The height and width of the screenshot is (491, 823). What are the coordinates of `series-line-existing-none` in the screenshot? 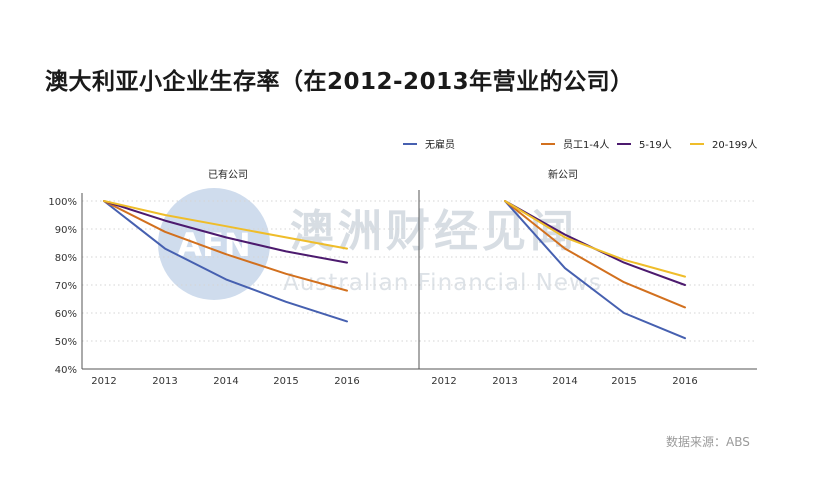 It's located at (225, 261).